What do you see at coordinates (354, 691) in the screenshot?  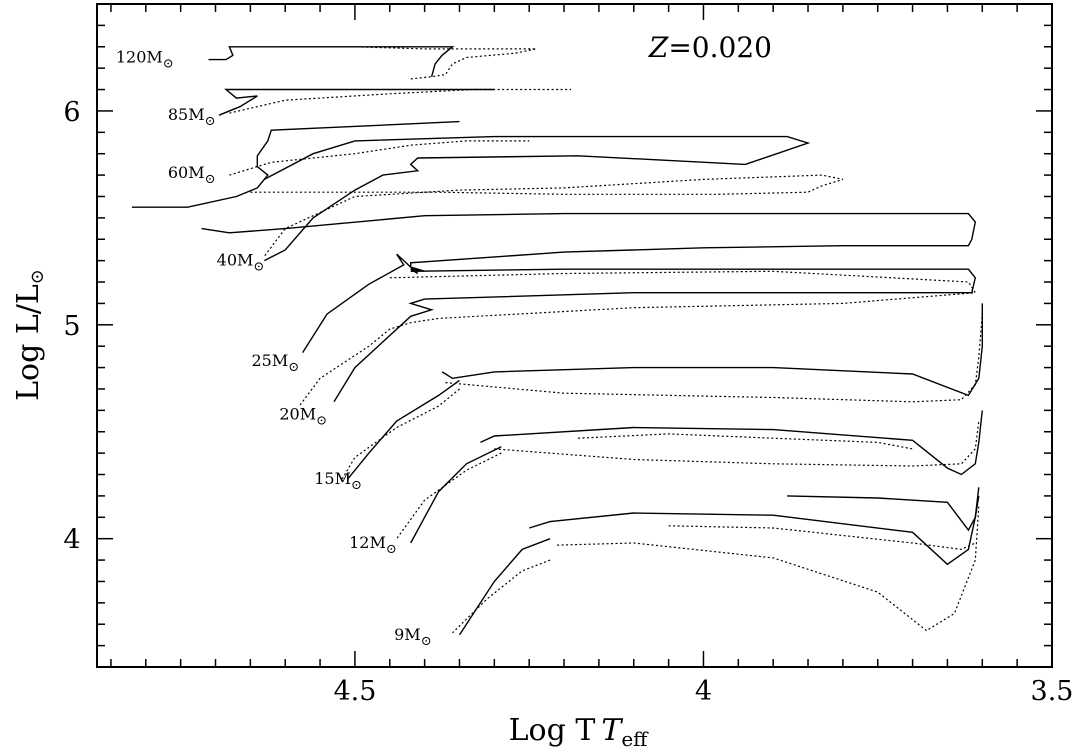 I see `x-tick-label: 4.5` at bounding box center [354, 691].